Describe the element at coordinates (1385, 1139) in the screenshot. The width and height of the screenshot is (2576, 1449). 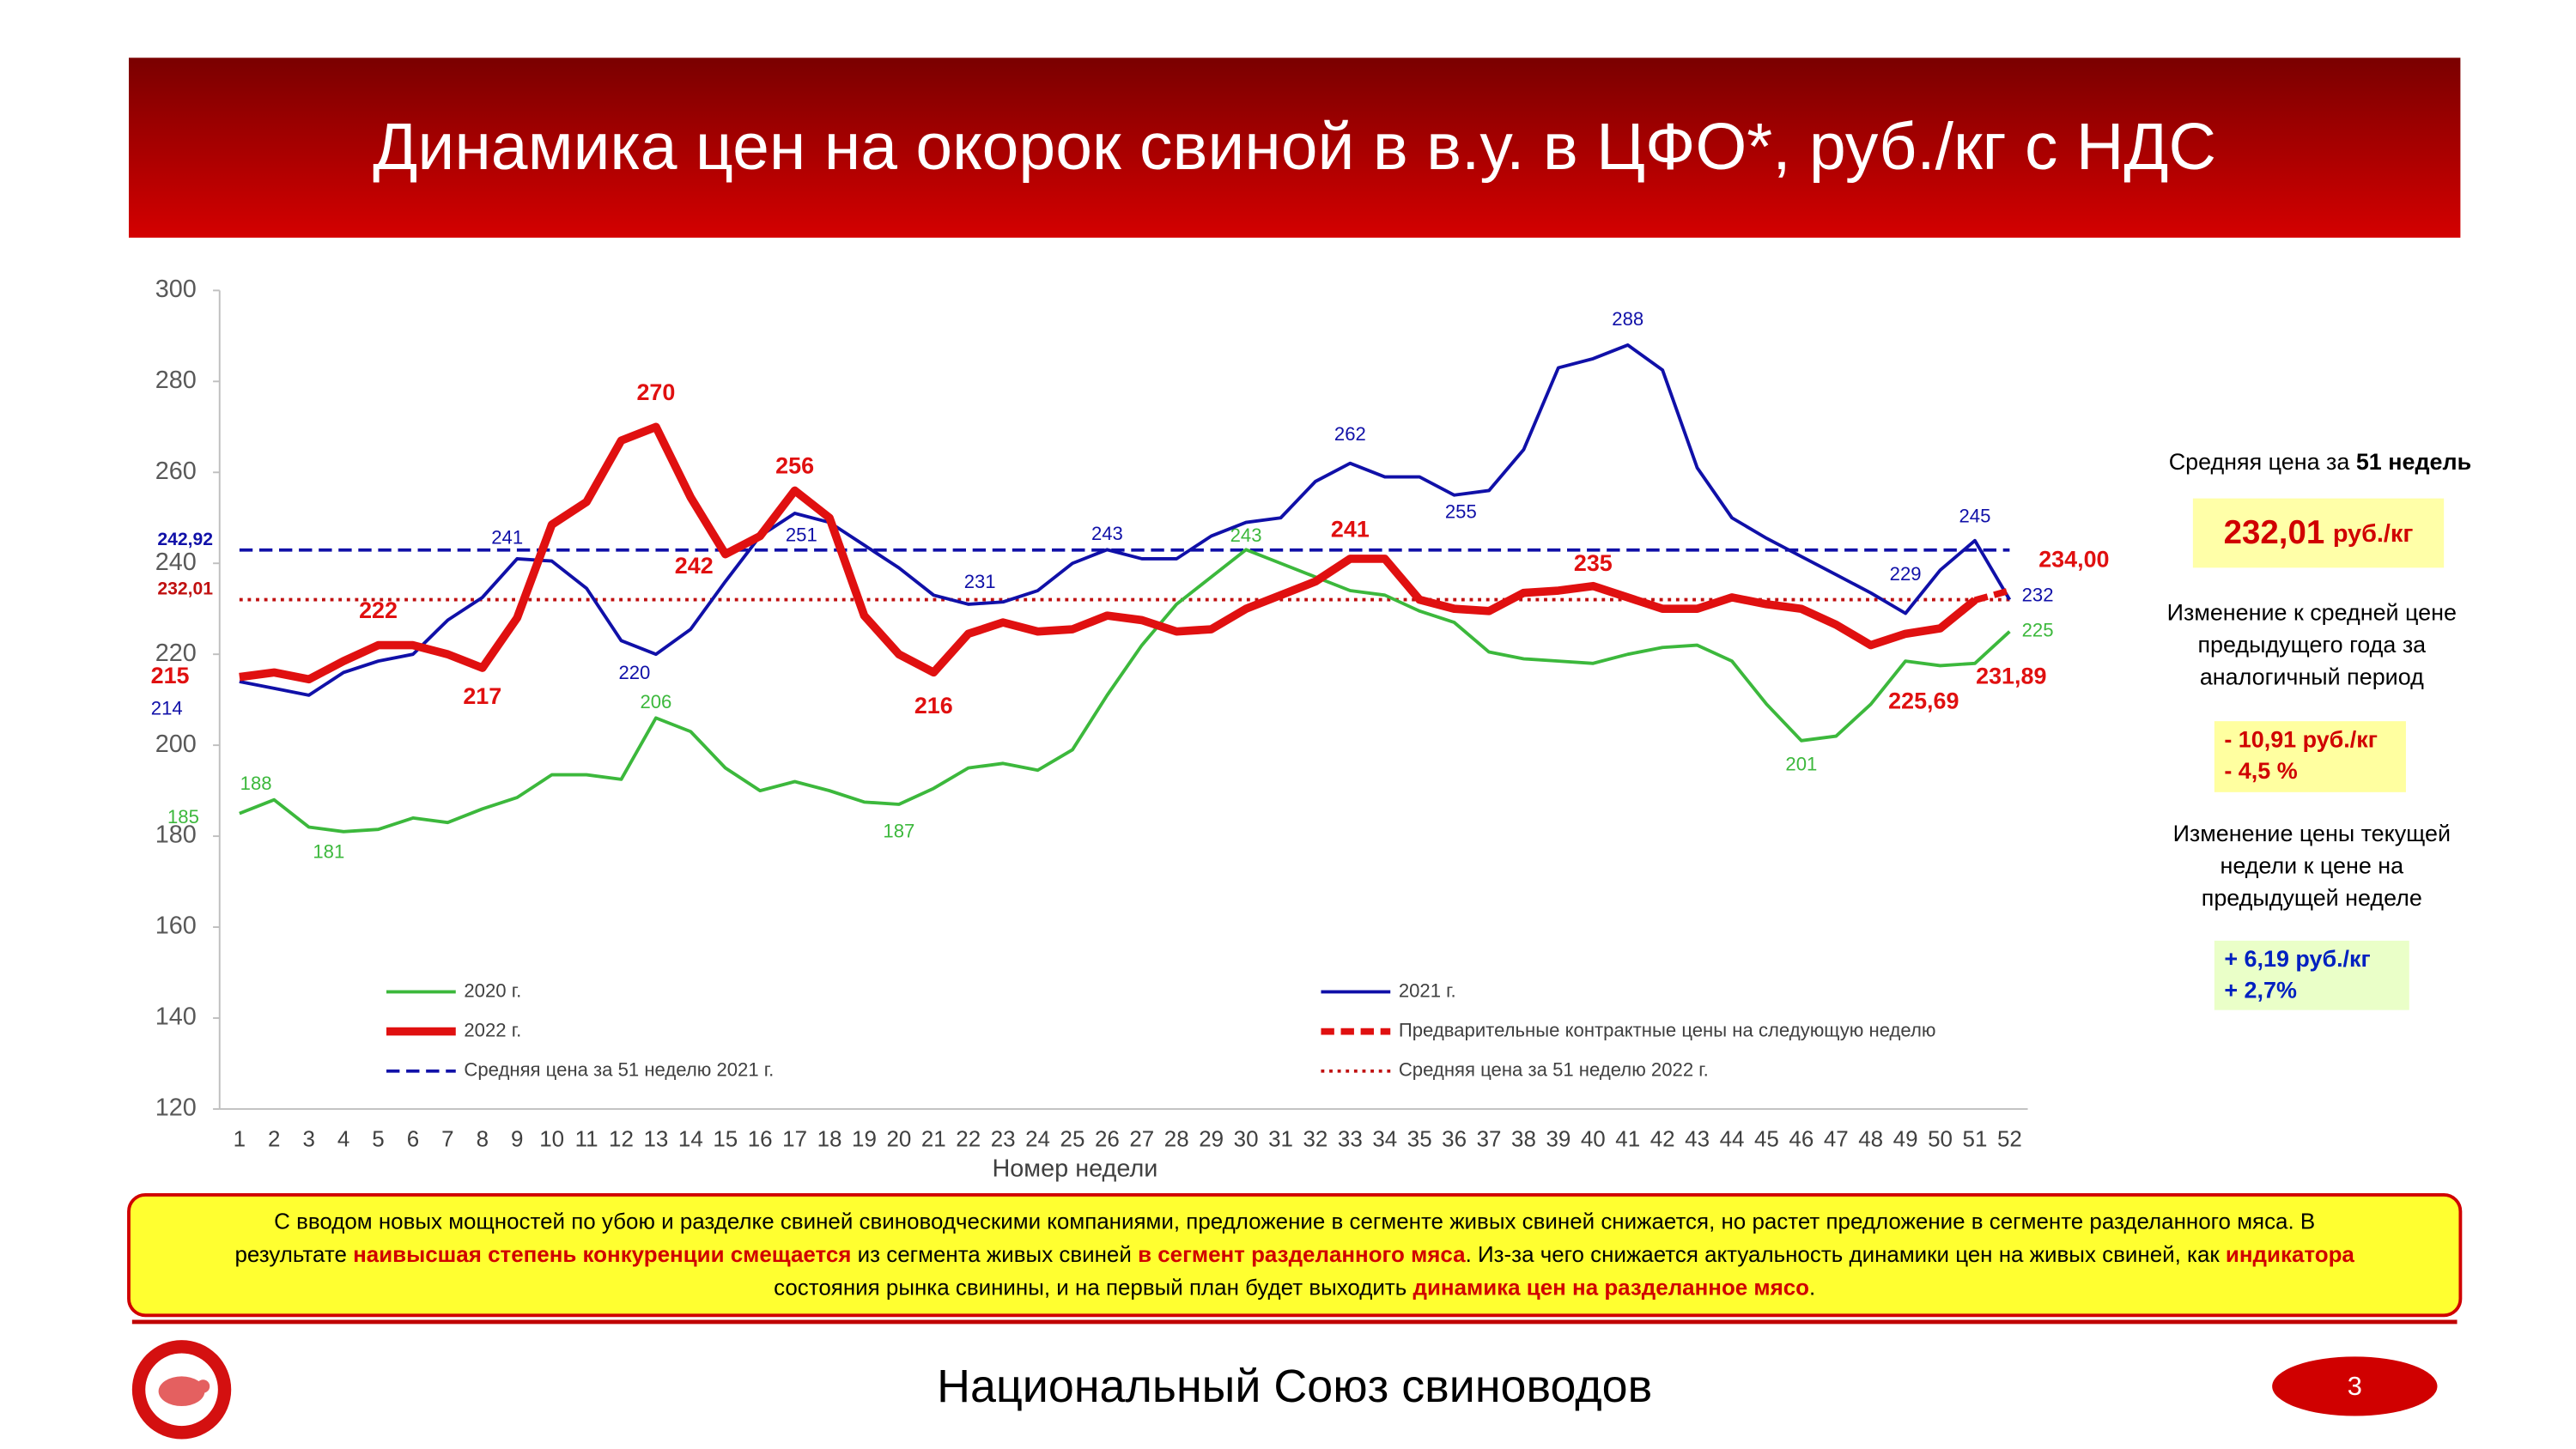
I see `x-tick-label: 34` at that location.